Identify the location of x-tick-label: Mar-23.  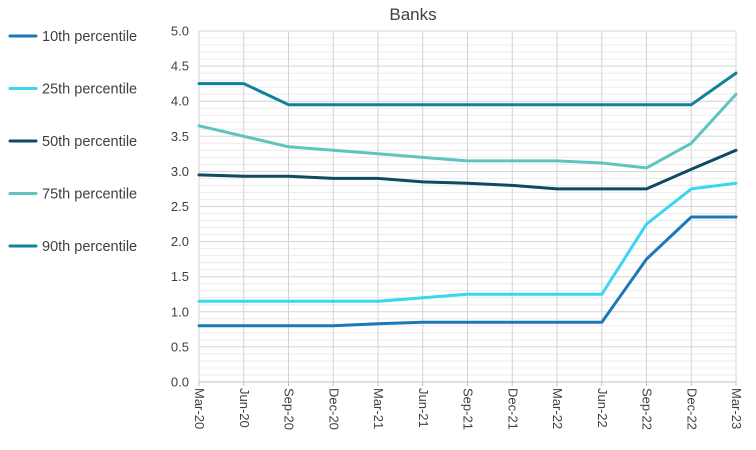
(736, 408).